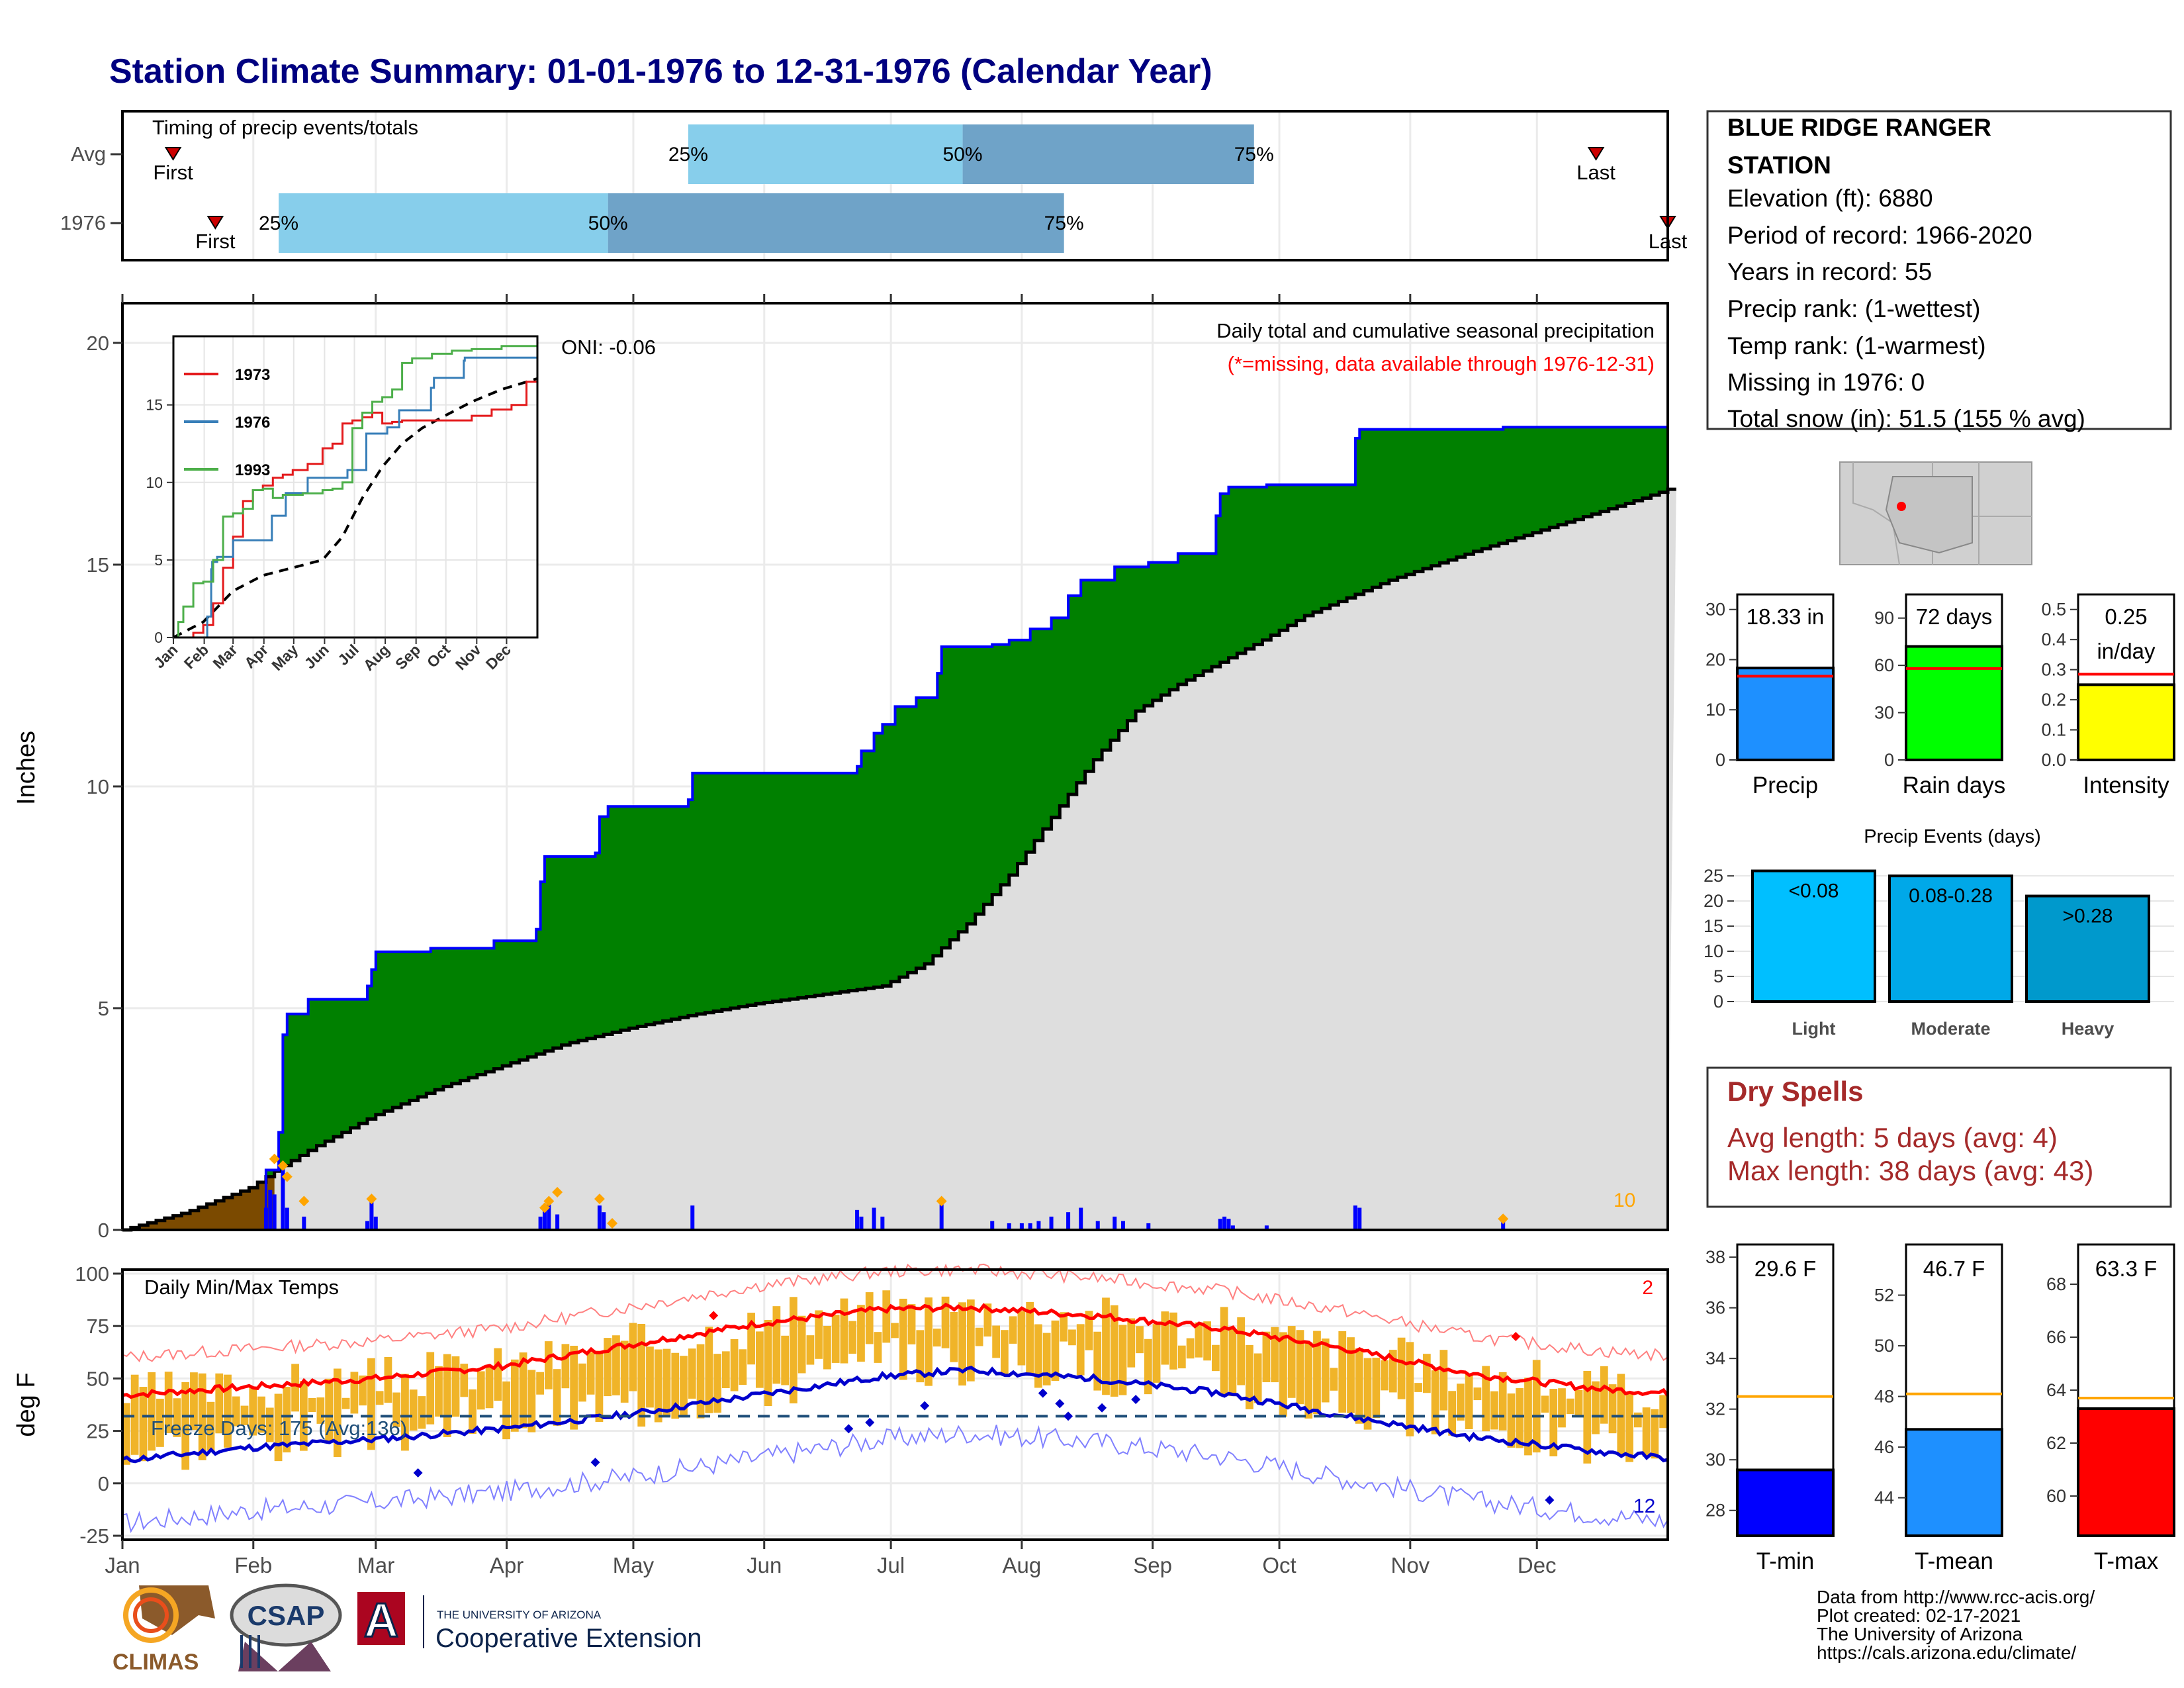 This screenshot has height=1688, width=2184. Describe the element at coordinates (891, 1565) in the screenshot. I see `month-label: Jul` at that location.